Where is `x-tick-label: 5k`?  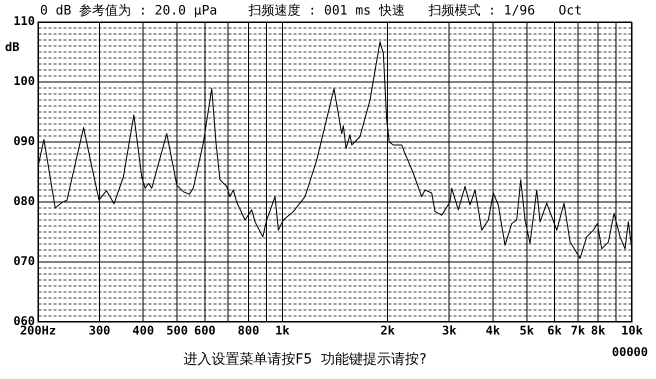
x-tick-label: 5k is located at coordinates (527, 330).